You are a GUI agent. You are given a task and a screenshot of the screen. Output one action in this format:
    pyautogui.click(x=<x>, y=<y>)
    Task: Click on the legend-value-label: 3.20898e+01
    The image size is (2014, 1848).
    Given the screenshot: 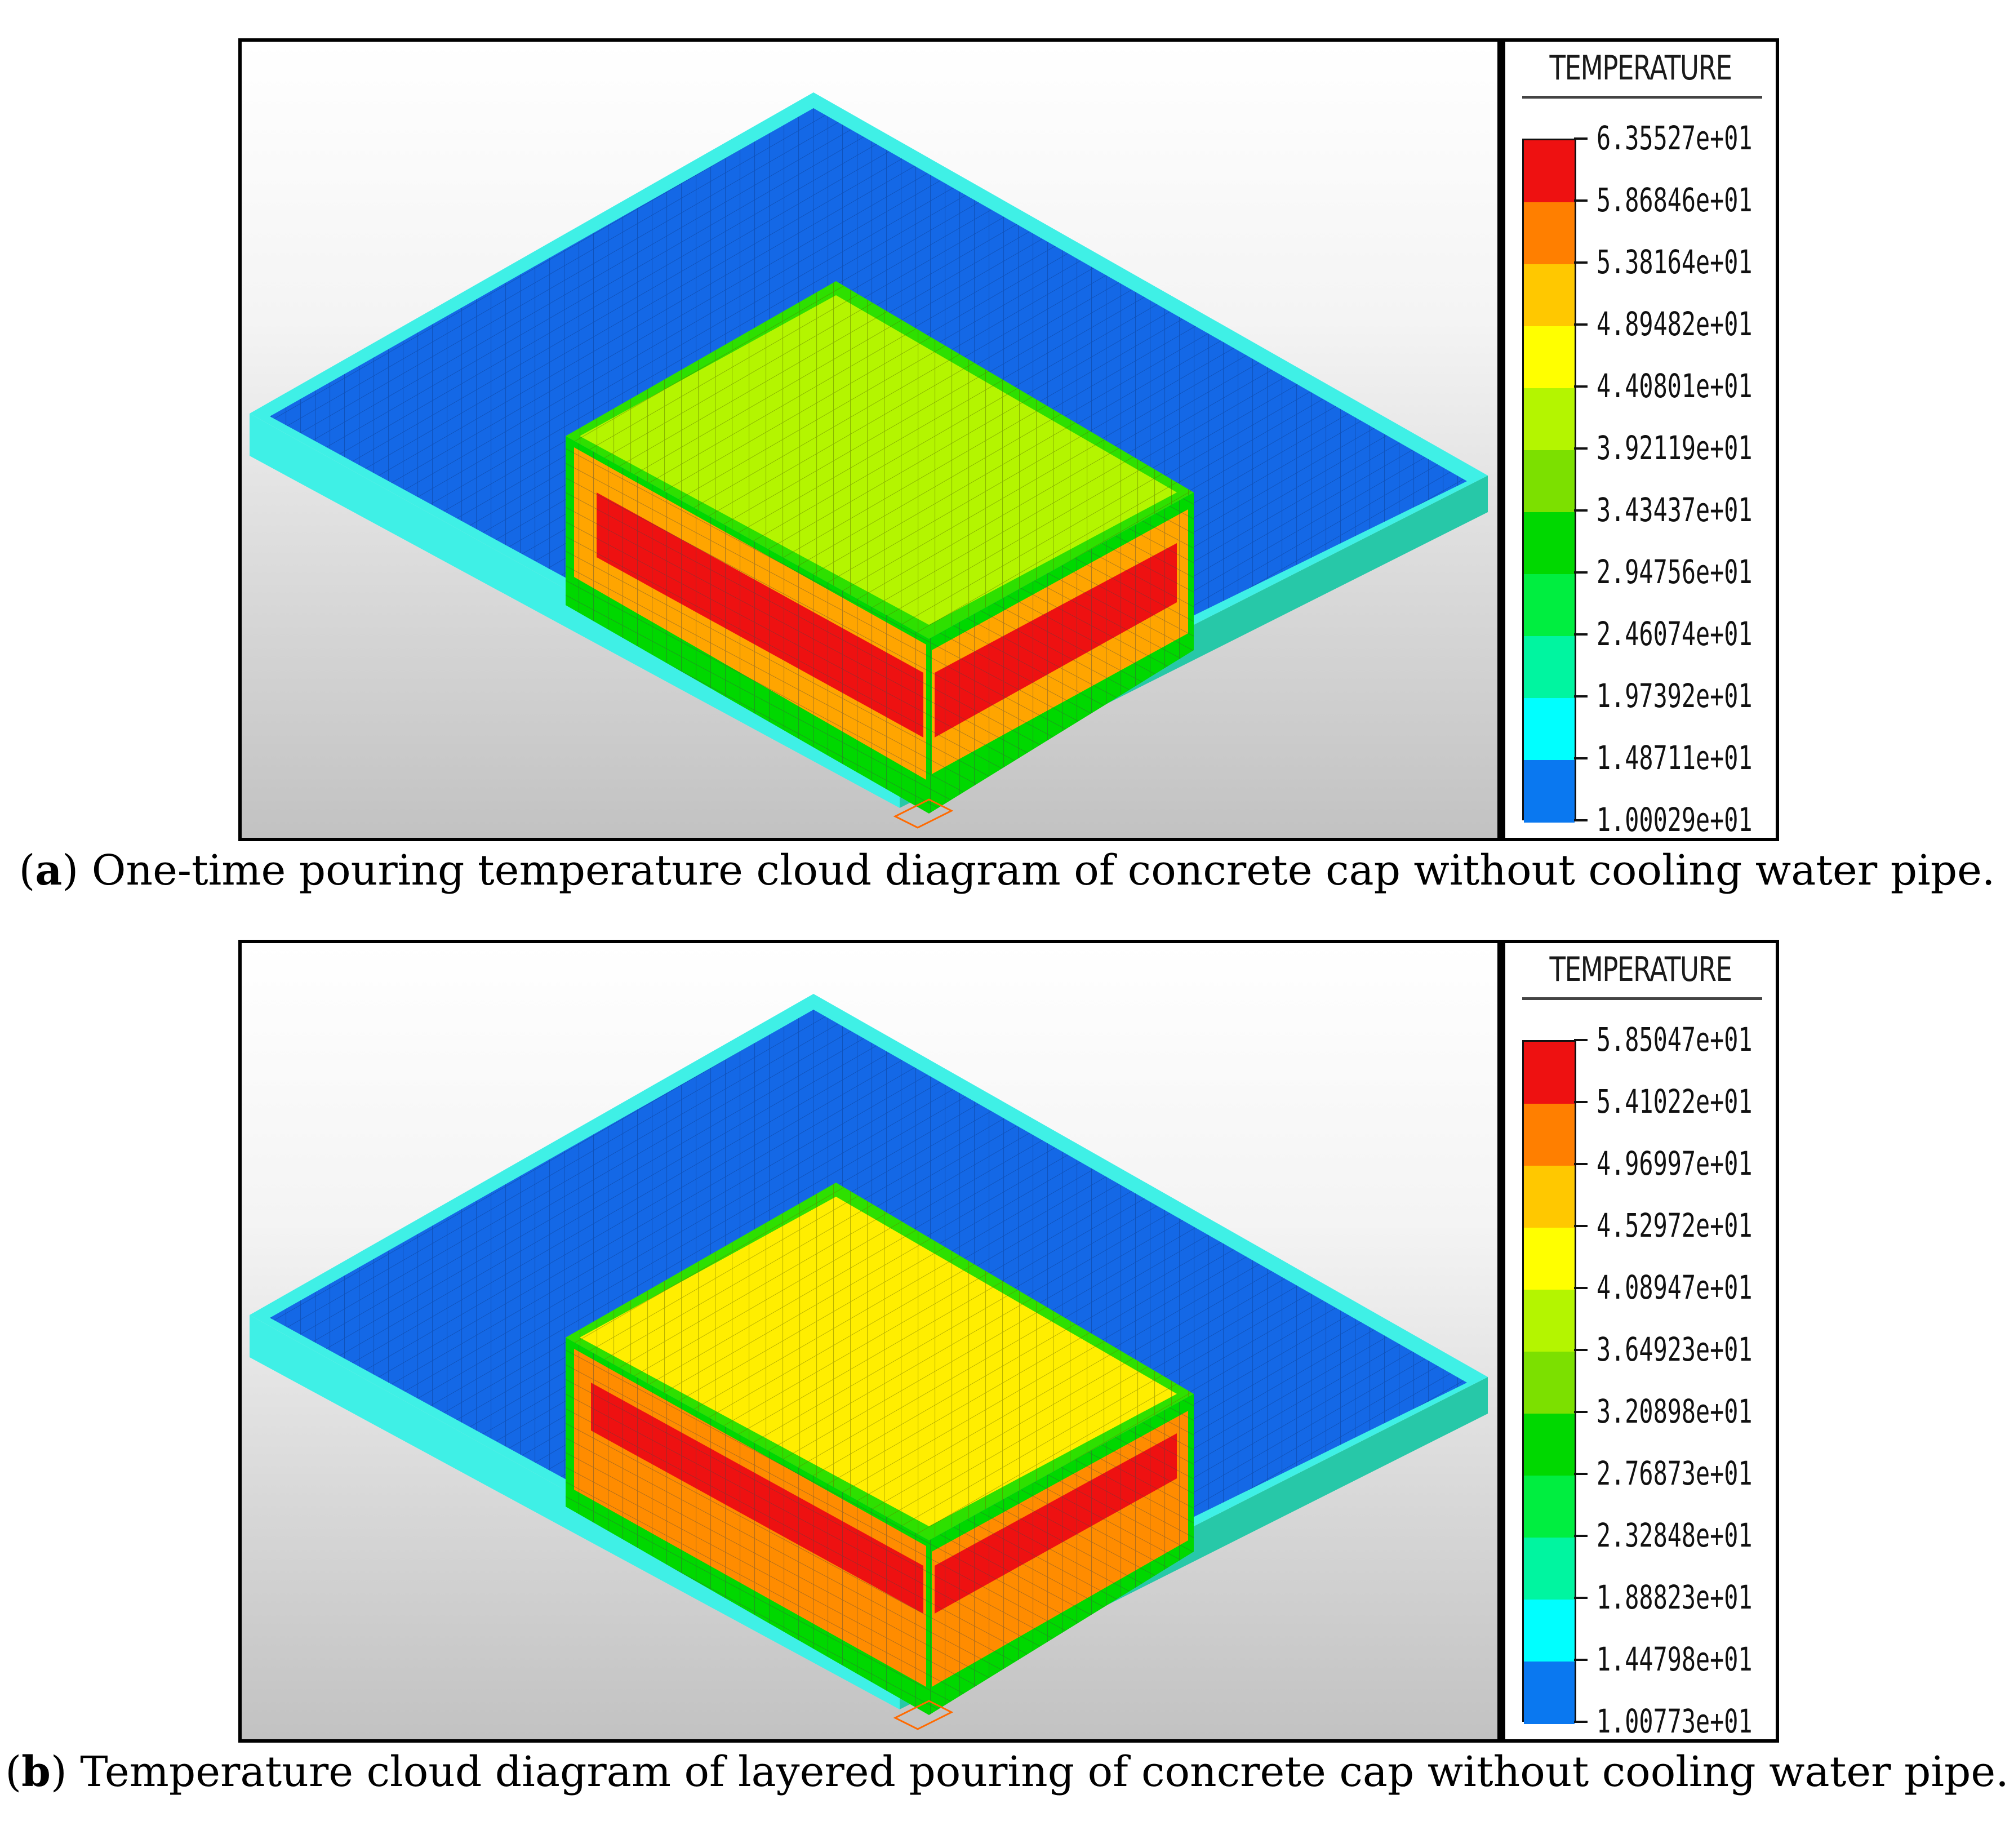 What is the action you would take?
    pyautogui.click(x=1675, y=1411)
    